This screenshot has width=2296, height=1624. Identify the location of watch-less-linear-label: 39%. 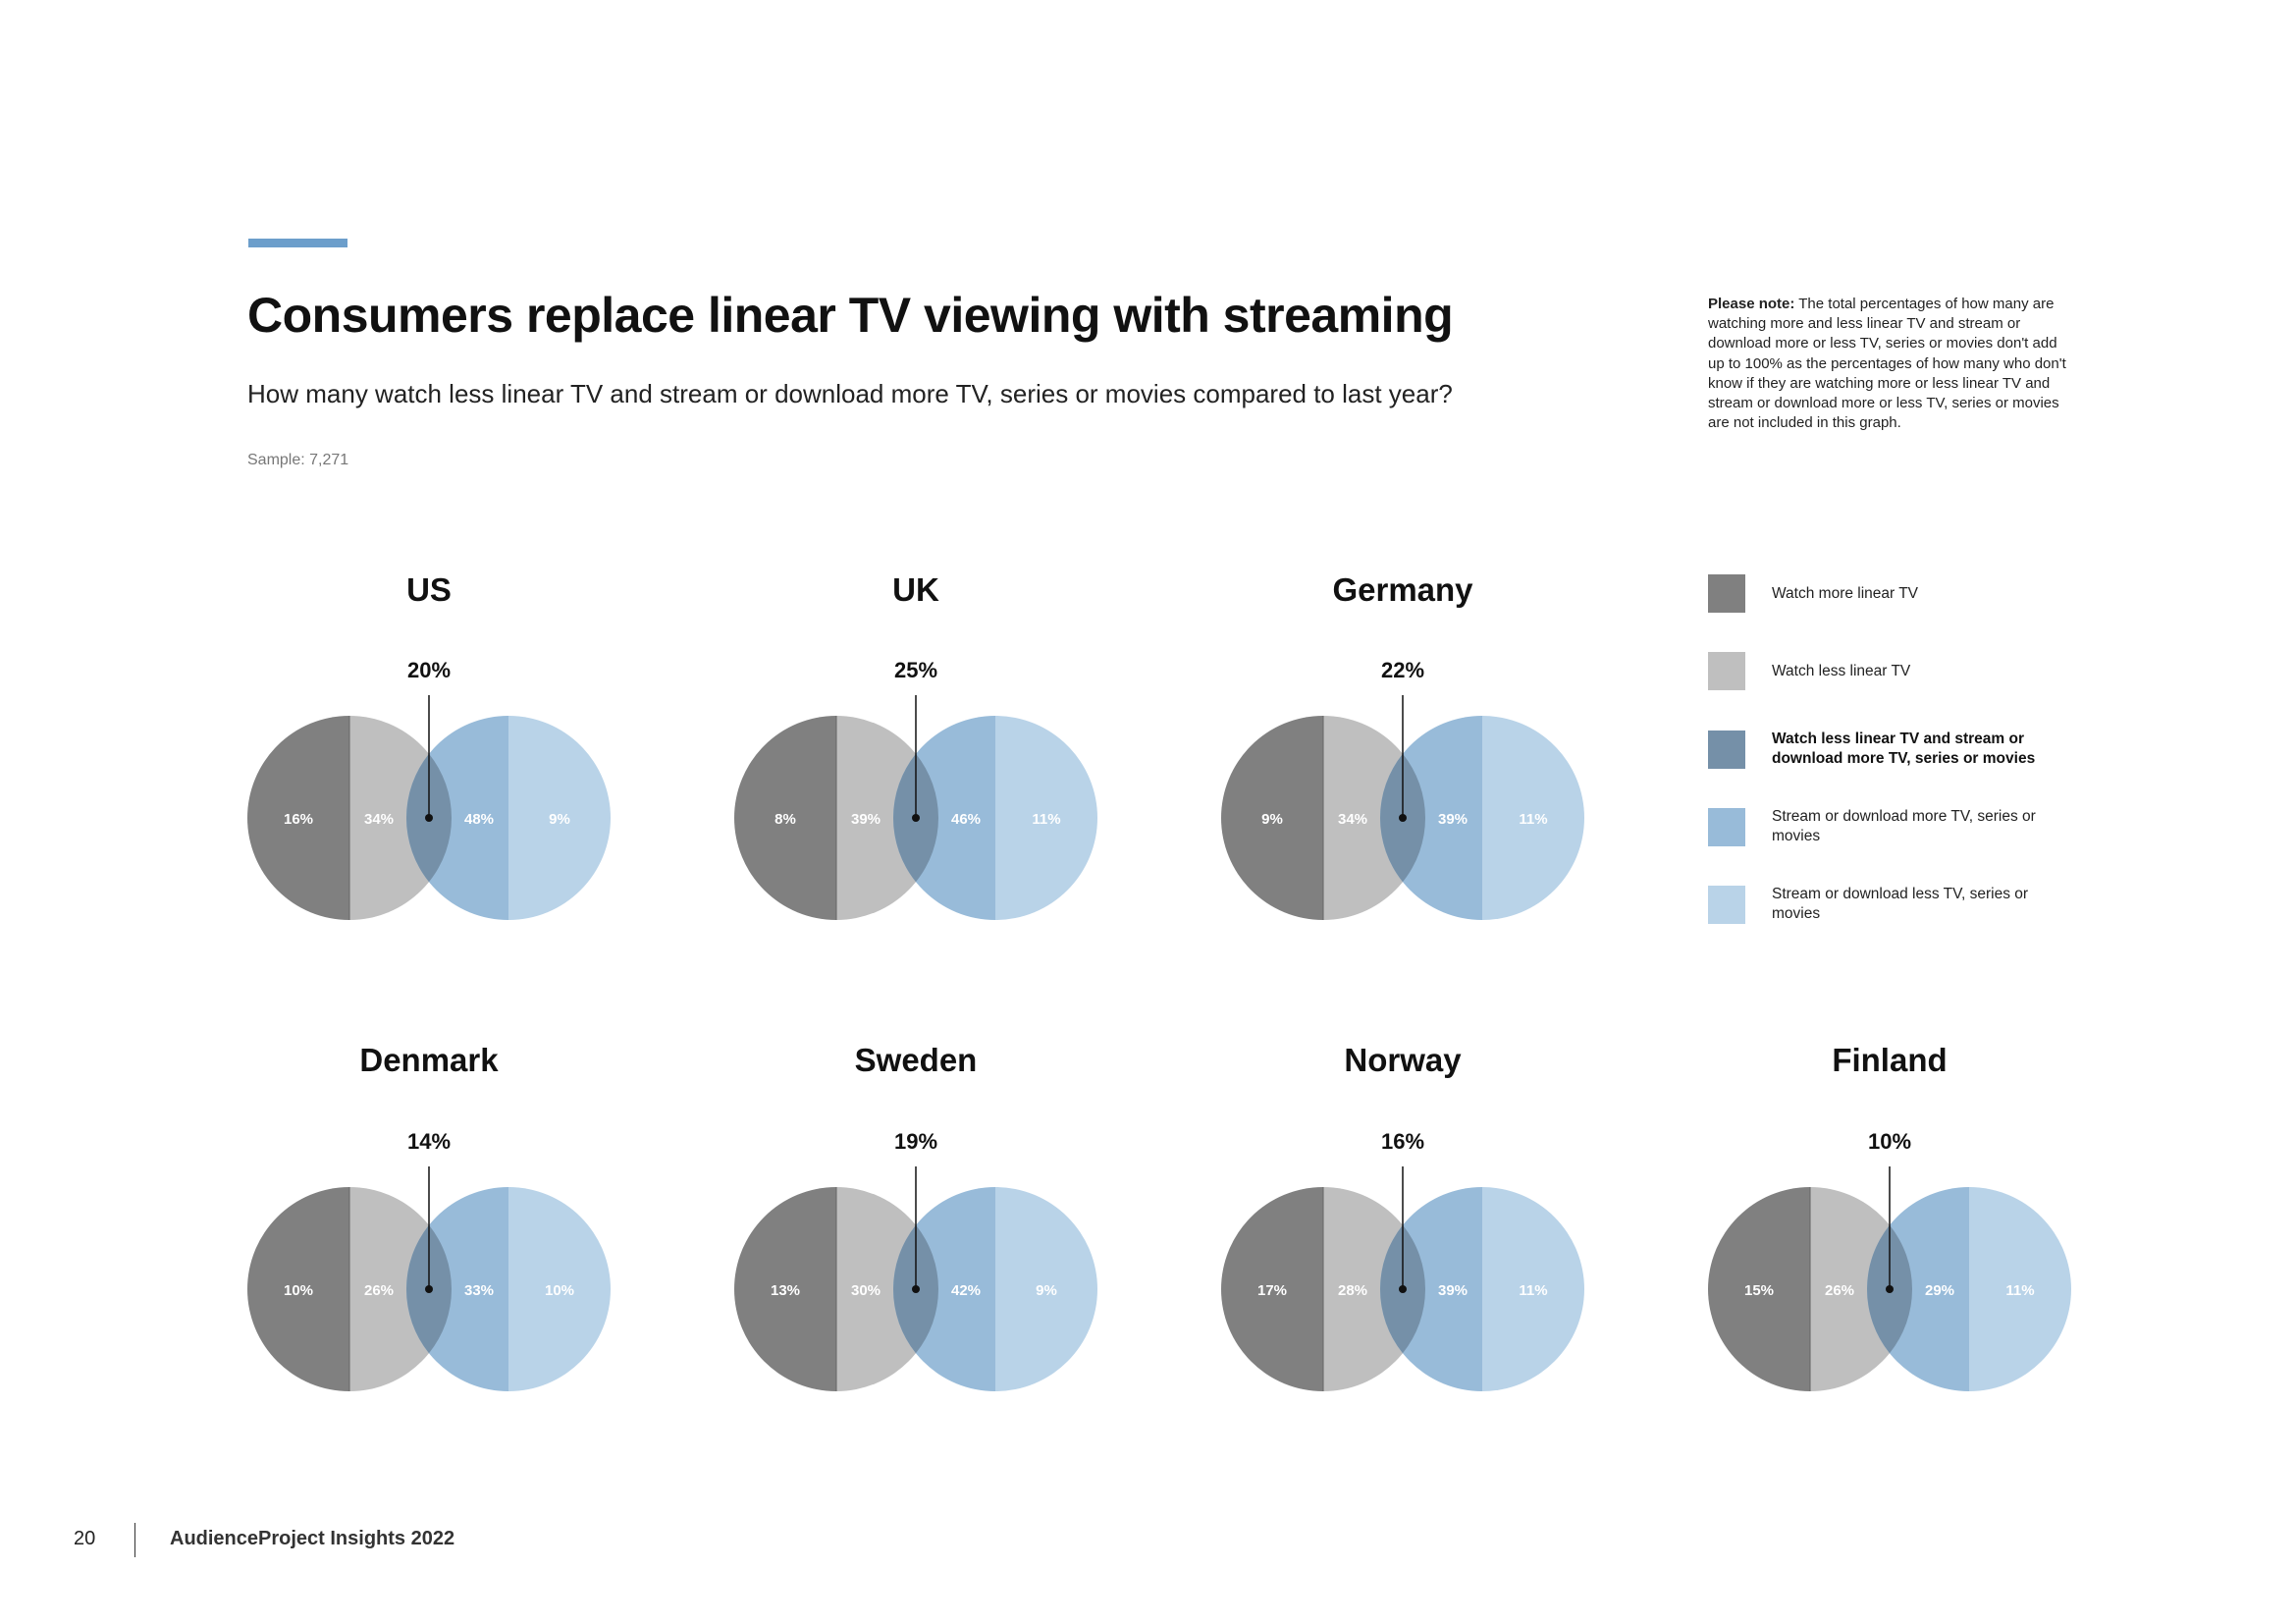
(866, 819).